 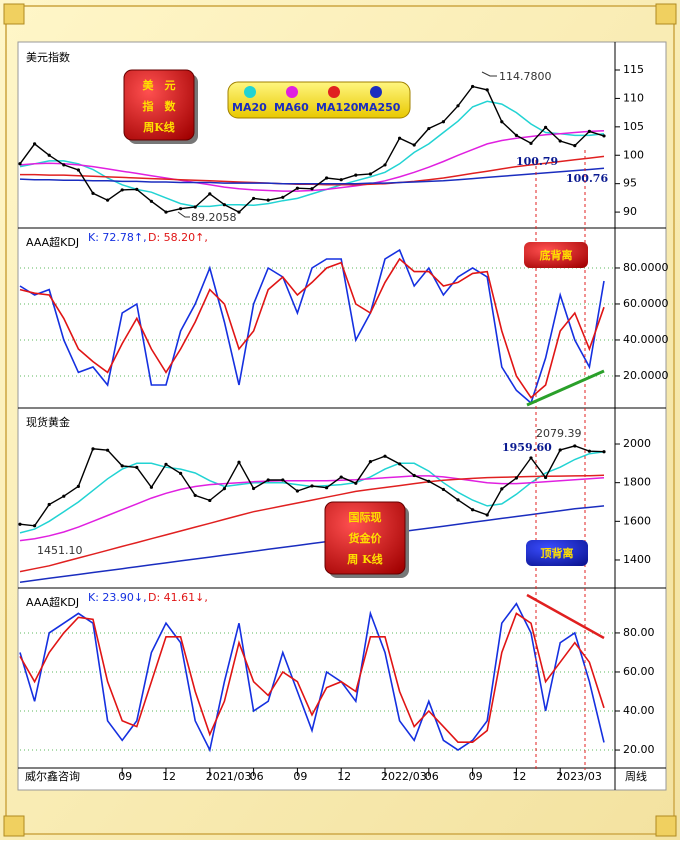 What do you see at coordinates (365, 517) in the screenshot?
I see `badge-text: 国际现` at bounding box center [365, 517].